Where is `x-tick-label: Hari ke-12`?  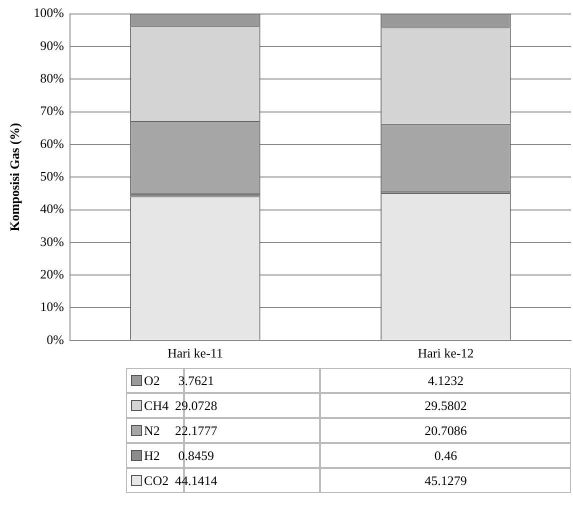 x-tick-label: Hari ke-12 is located at coordinates (446, 353).